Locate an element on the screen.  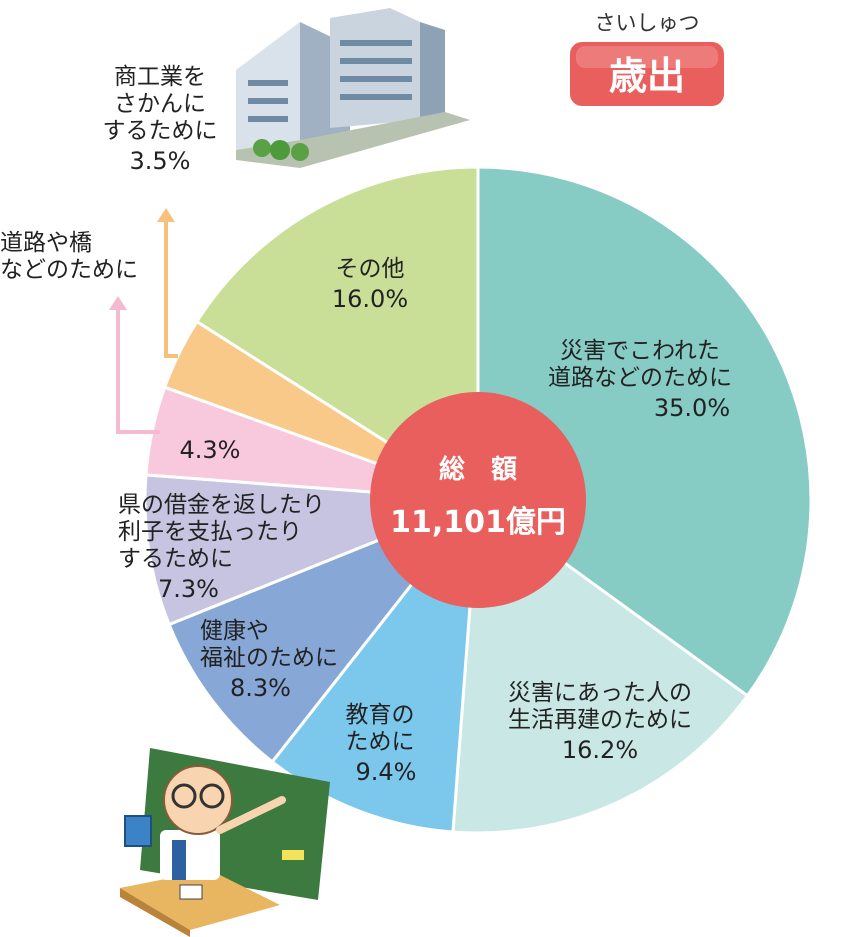
center-circle is located at coordinates (478, 500).